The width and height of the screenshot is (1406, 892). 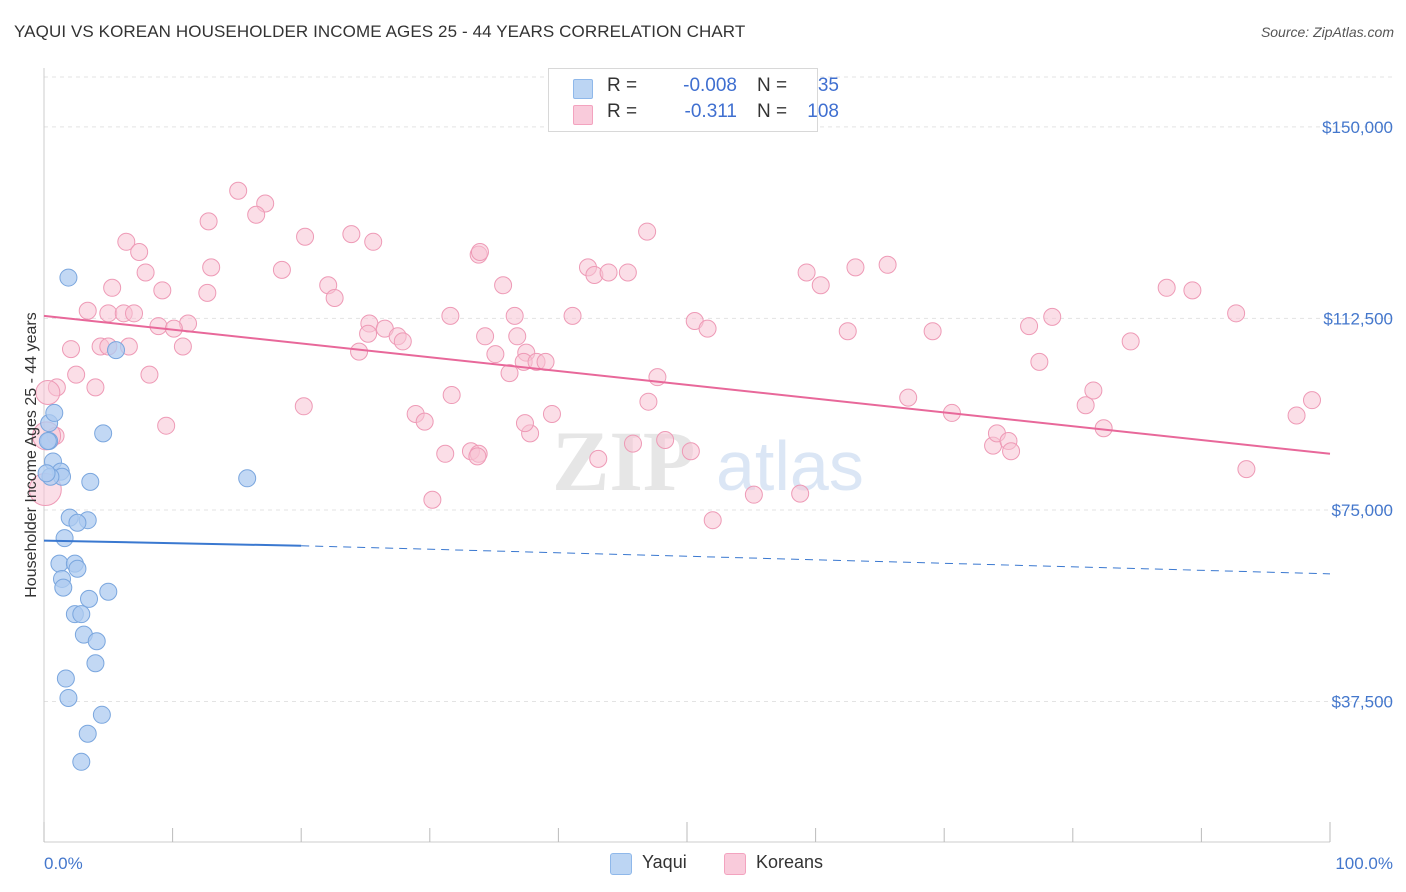 What do you see at coordinates (693, 100) in the screenshot?
I see `correlation-legend: R = -0.008 N = 35 R = -0.311 N = 108` at bounding box center [693, 100].